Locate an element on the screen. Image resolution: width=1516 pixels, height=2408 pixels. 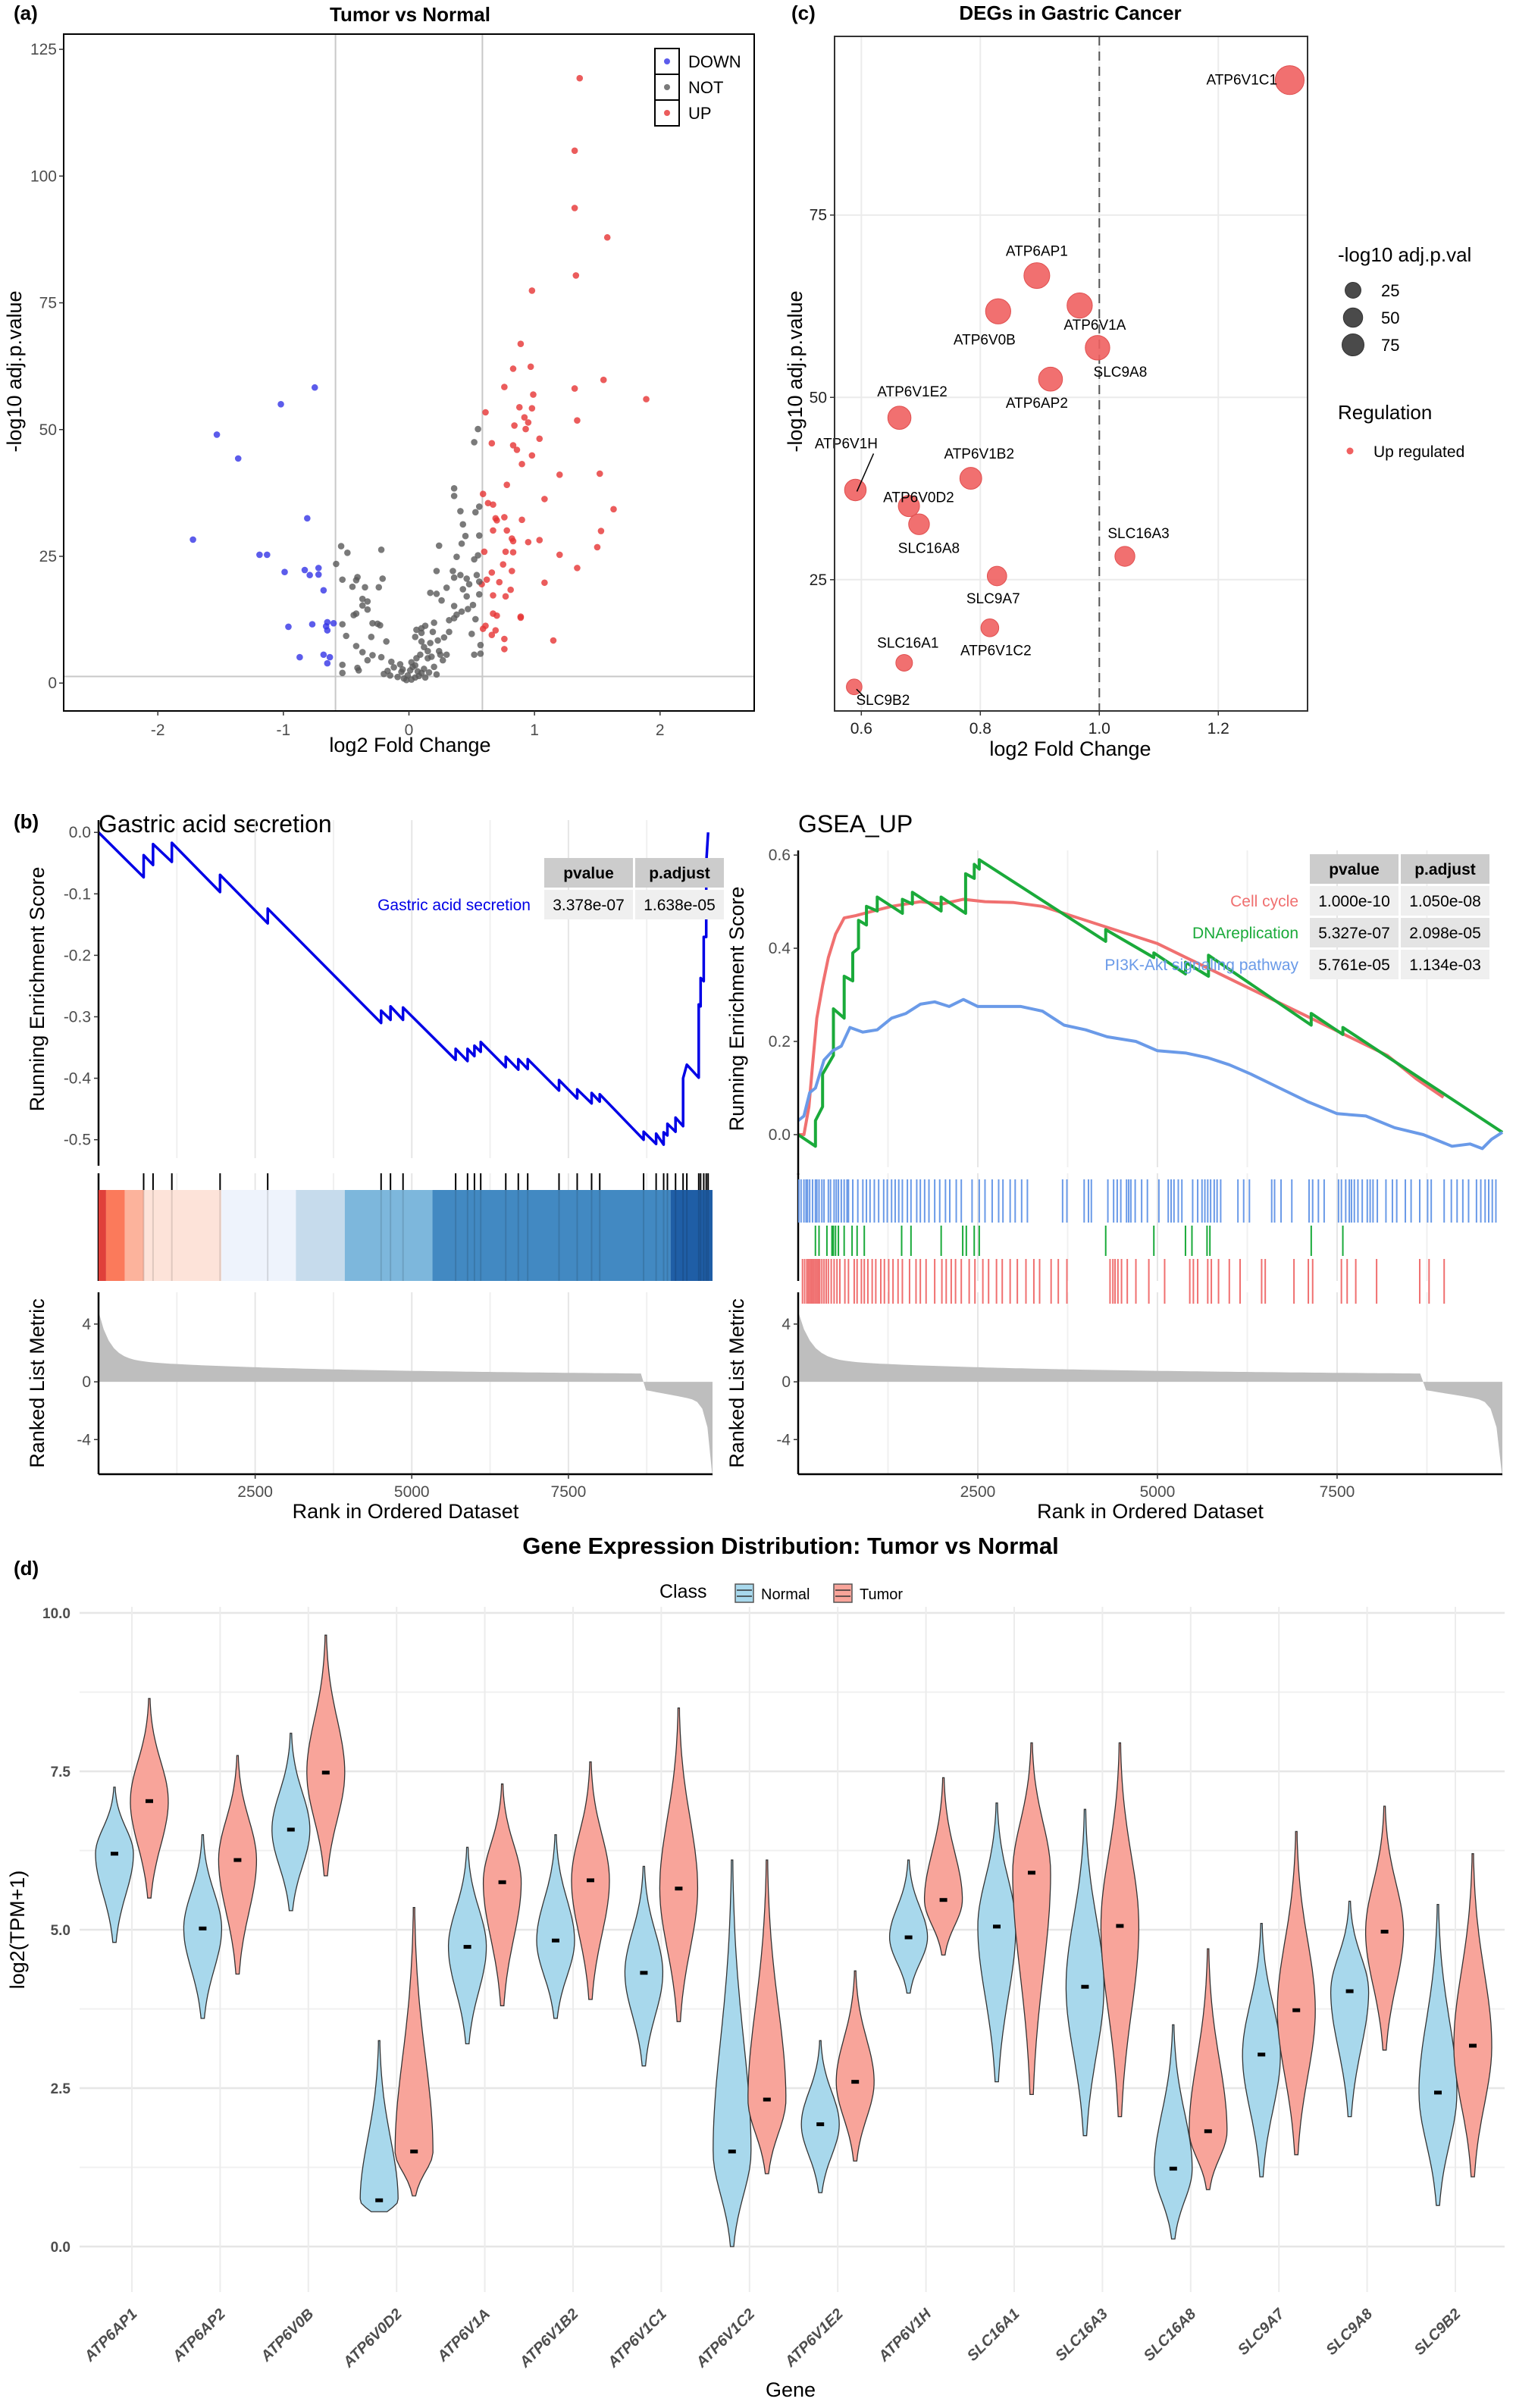
bubble-label: SLC16A1 is located at coordinates (907, 643).